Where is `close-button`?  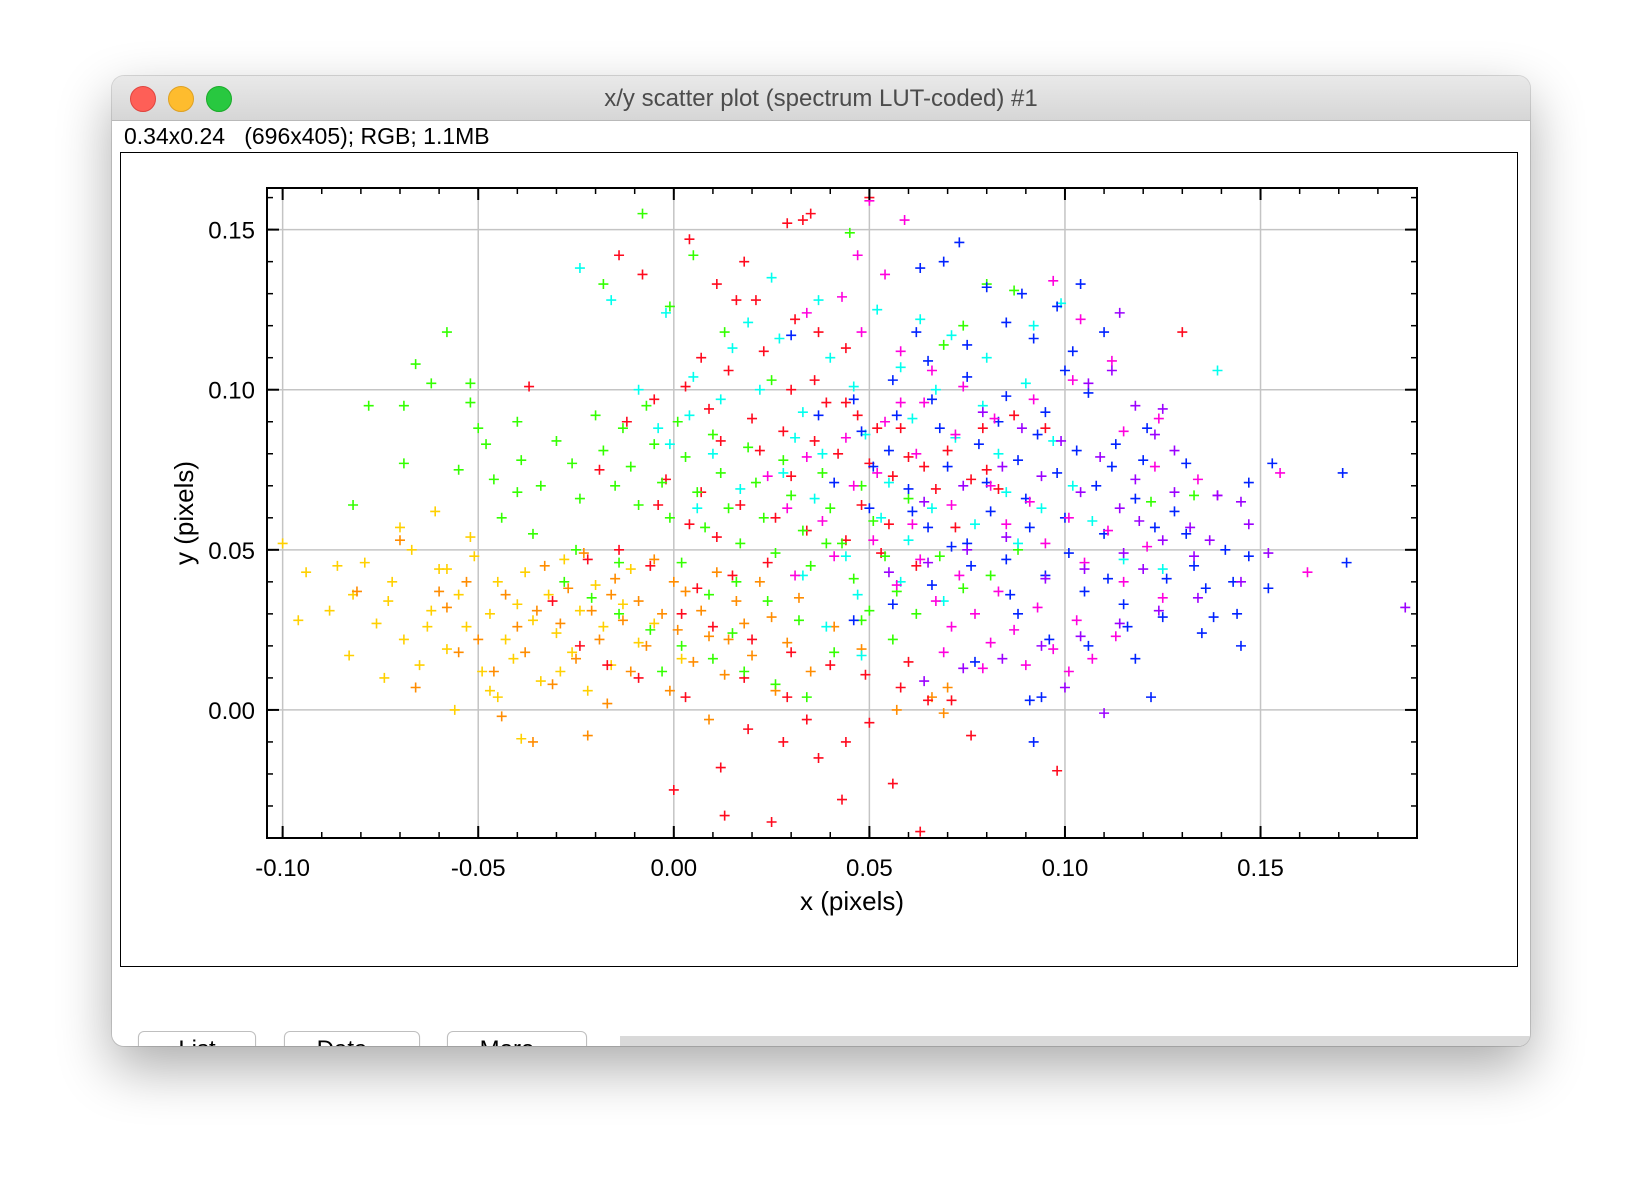 close-button is located at coordinates (143, 99).